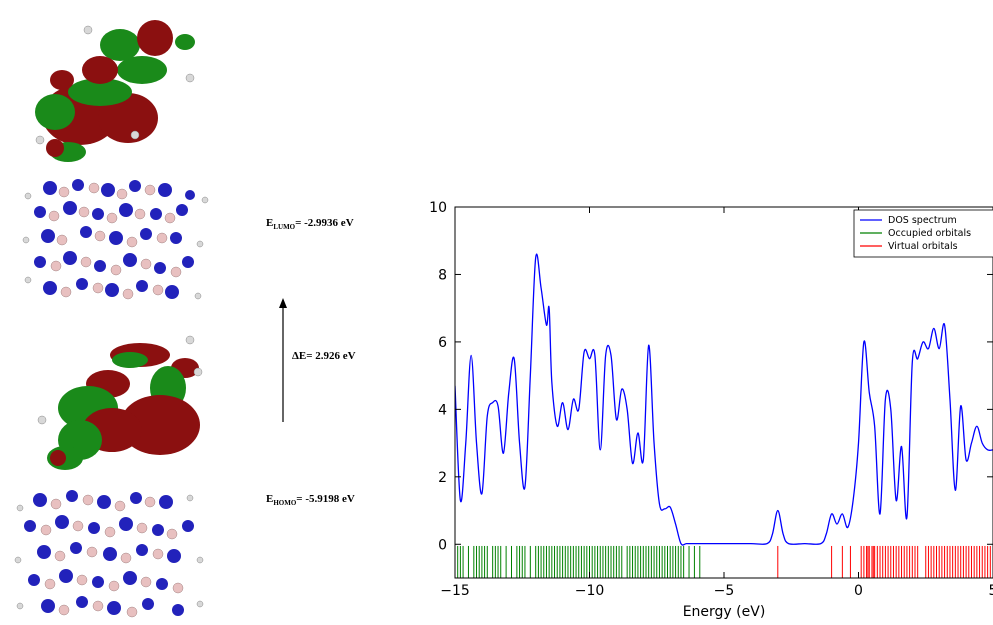 The height and width of the screenshot is (625, 993). What do you see at coordinates (109, 554) in the screenshot?
I see `homo-bn-sheet` at bounding box center [109, 554].